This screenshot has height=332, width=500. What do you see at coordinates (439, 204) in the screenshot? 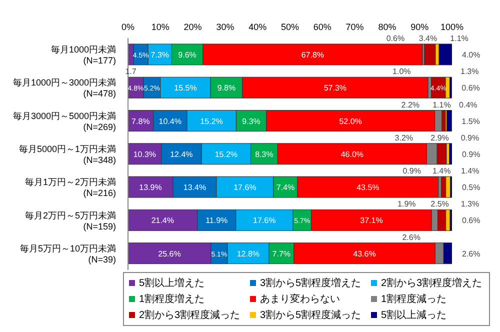
I see `data-label: 2.5%` at bounding box center [439, 204].